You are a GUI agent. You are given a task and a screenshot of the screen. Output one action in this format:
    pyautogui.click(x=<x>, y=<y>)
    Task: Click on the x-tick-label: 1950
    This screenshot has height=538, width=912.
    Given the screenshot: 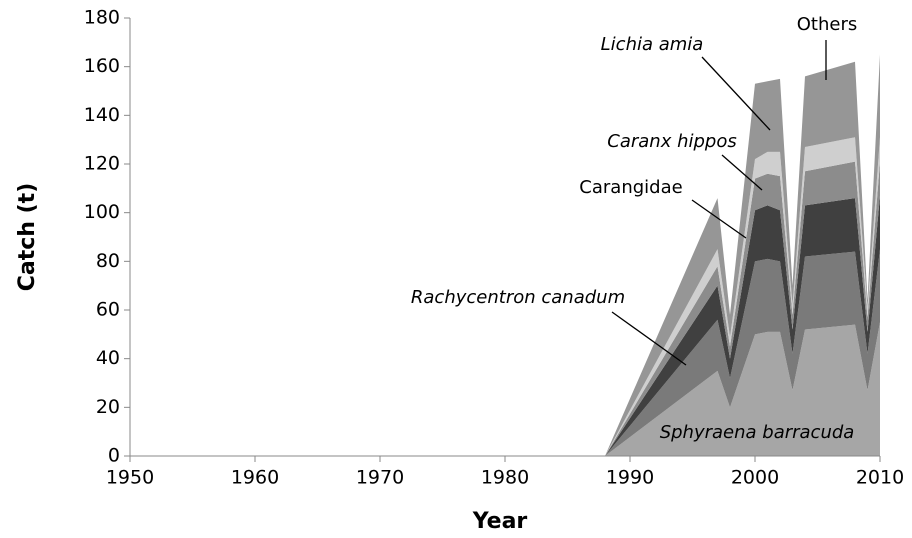 What is the action you would take?
    pyautogui.click(x=130, y=478)
    